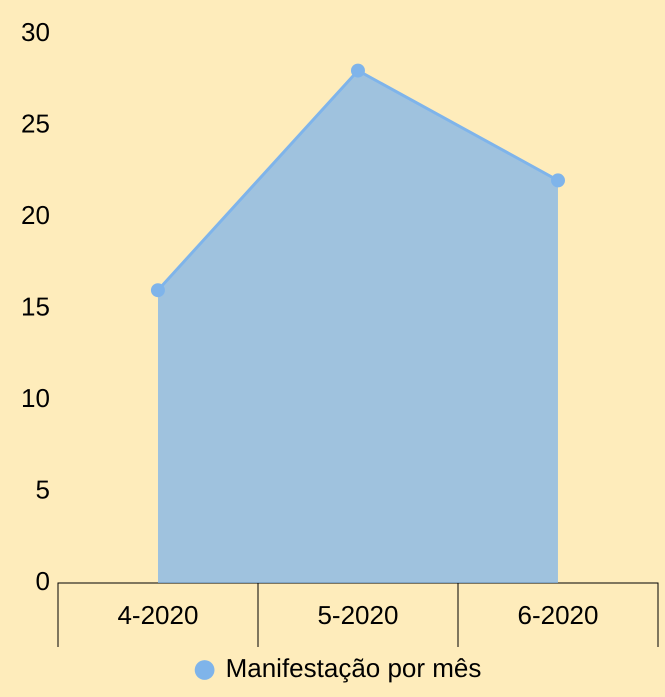 This screenshot has width=665, height=697. What do you see at coordinates (35, 215) in the screenshot?
I see `y-tick-label: 20` at bounding box center [35, 215].